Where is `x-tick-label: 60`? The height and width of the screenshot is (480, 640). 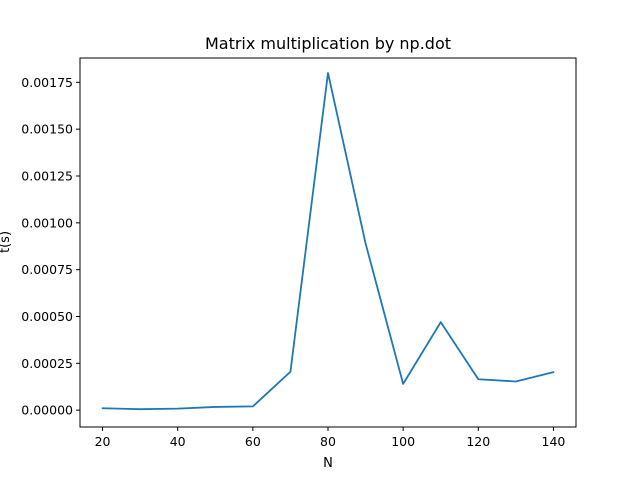 x-tick-label: 60 is located at coordinates (253, 441).